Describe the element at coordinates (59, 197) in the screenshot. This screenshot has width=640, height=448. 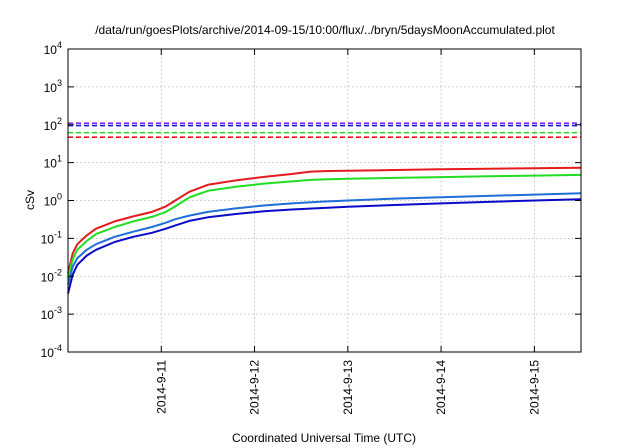
I see `y-tick-exponent: 0` at that location.